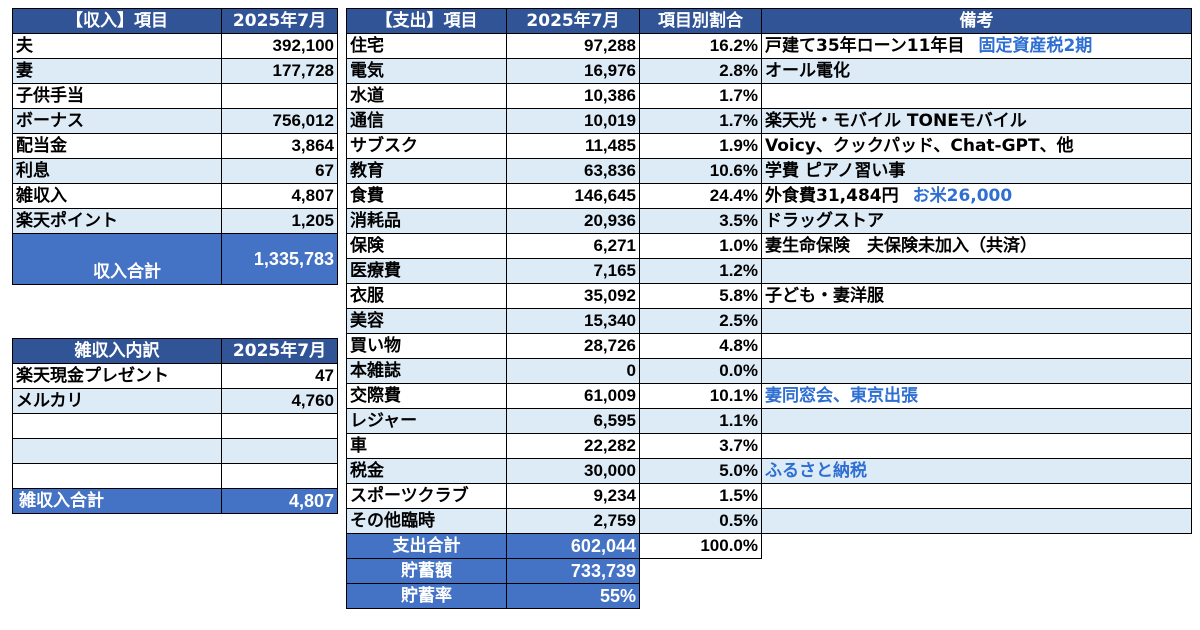 The width and height of the screenshot is (1200, 630). I want to click on income-item-cell: 楽天ポイント, so click(117, 221).